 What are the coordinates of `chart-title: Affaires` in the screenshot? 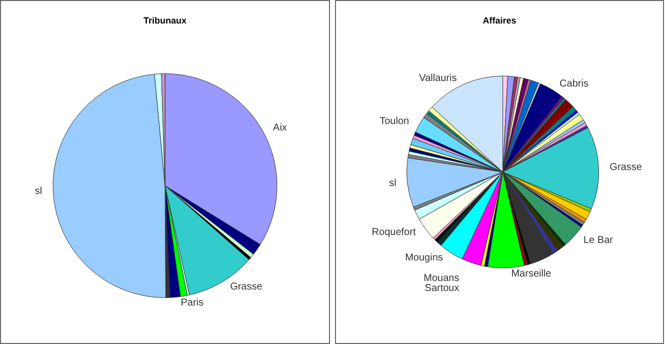 It's located at (499, 21).